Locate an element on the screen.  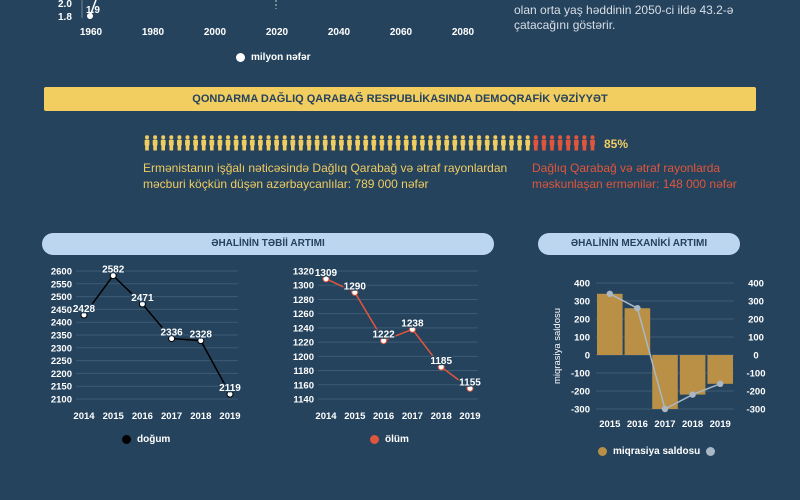
legend-label: milyon nəfər is located at coordinates (281, 57).